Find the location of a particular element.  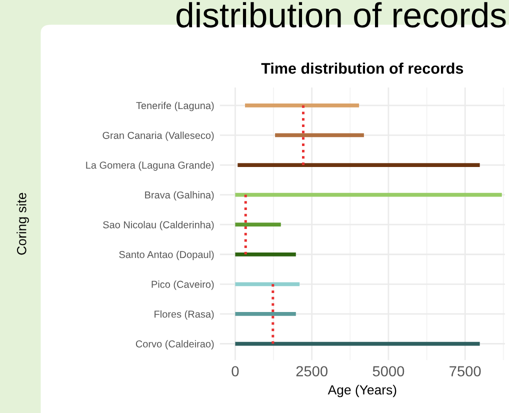

y-tick-label: Santo Antao (Dopaul) is located at coordinates (166, 255).